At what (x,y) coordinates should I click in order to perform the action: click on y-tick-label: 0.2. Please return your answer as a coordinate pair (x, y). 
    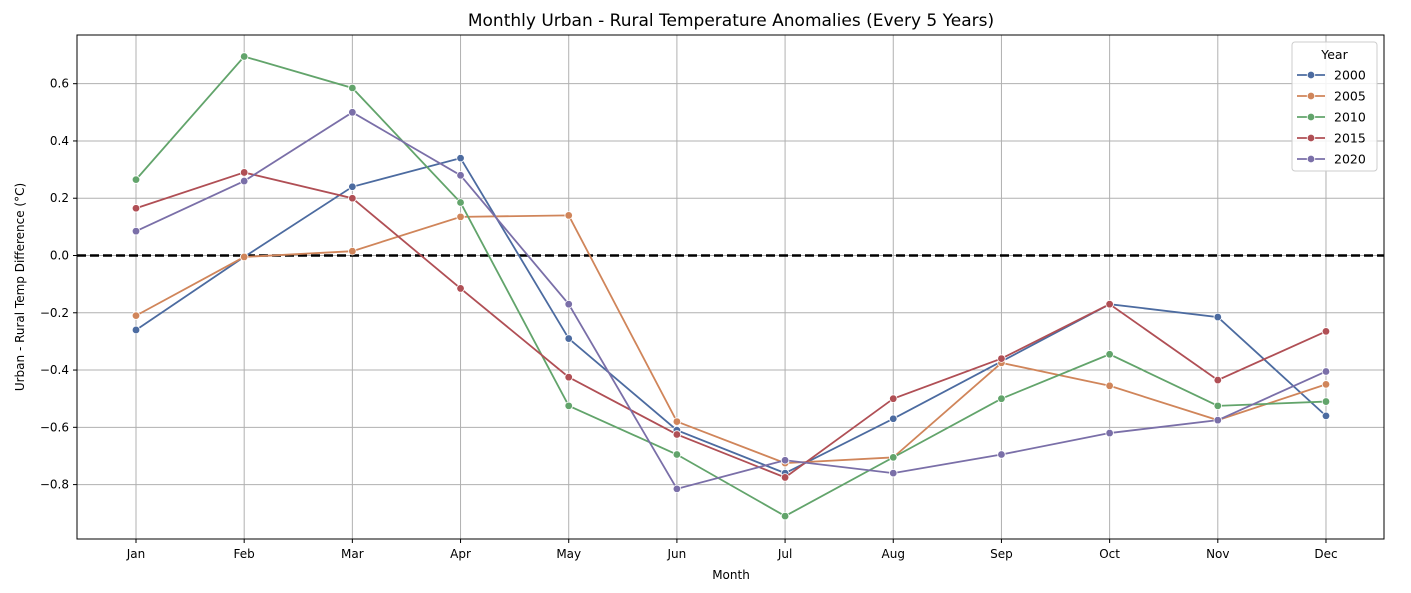
    Looking at the image, I should click on (59, 198).